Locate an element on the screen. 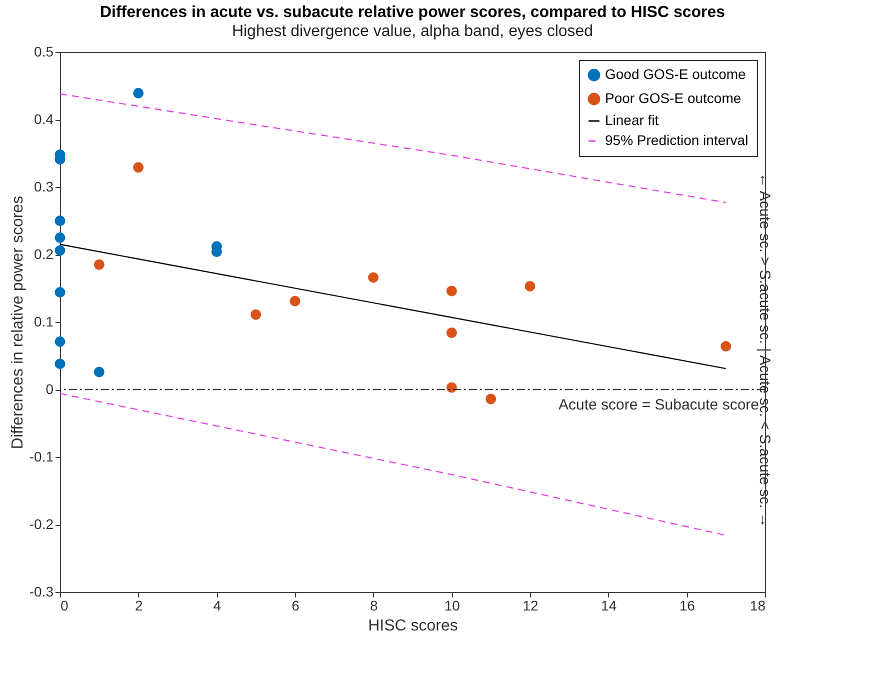 The height and width of the screenshot is (682, 872). x-tick-label: 4 is located at coordinates (217, 606).